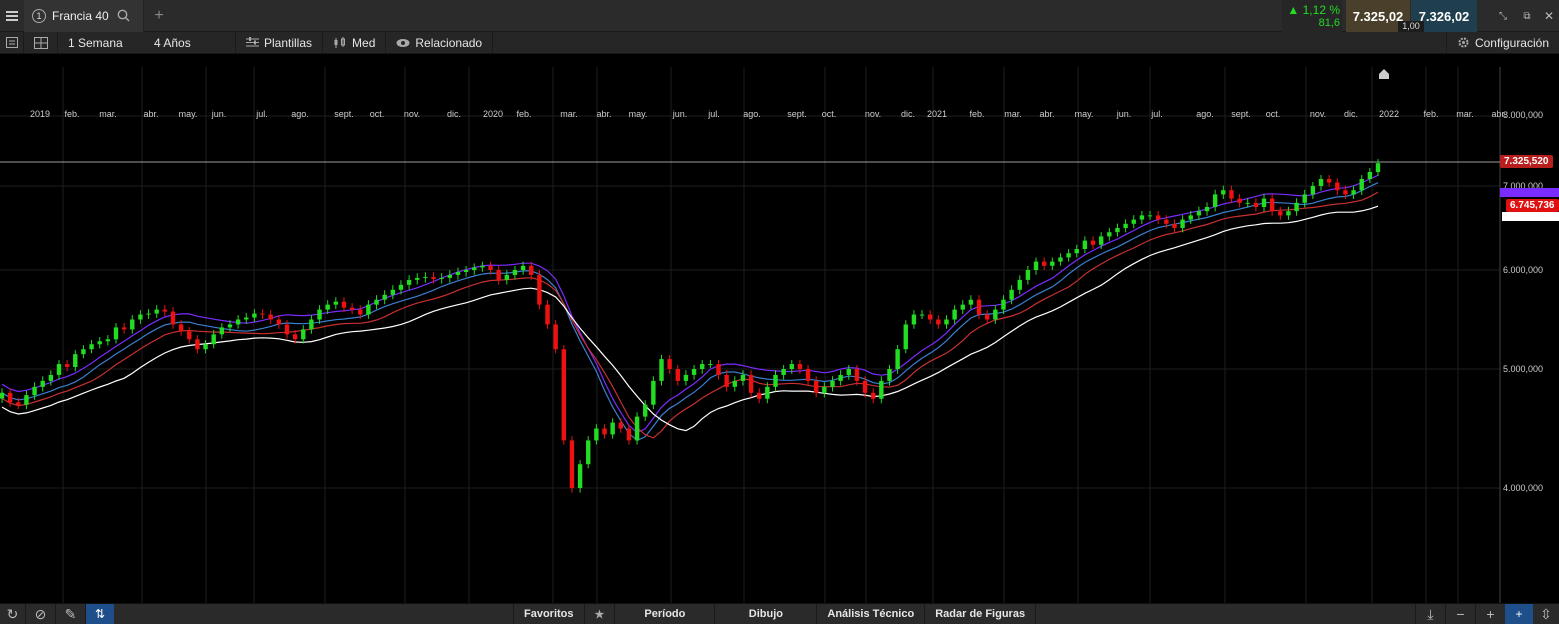 Image resolution: width=1559 pixels, height=624 pixels. I want to click on hamburger-icon, so click(12, 15).